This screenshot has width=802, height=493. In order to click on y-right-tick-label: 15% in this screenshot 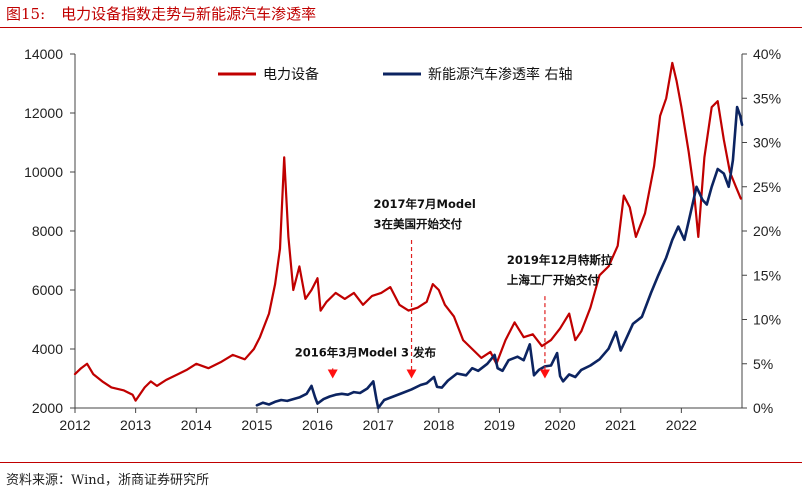, I will do `click(767, 275)`.